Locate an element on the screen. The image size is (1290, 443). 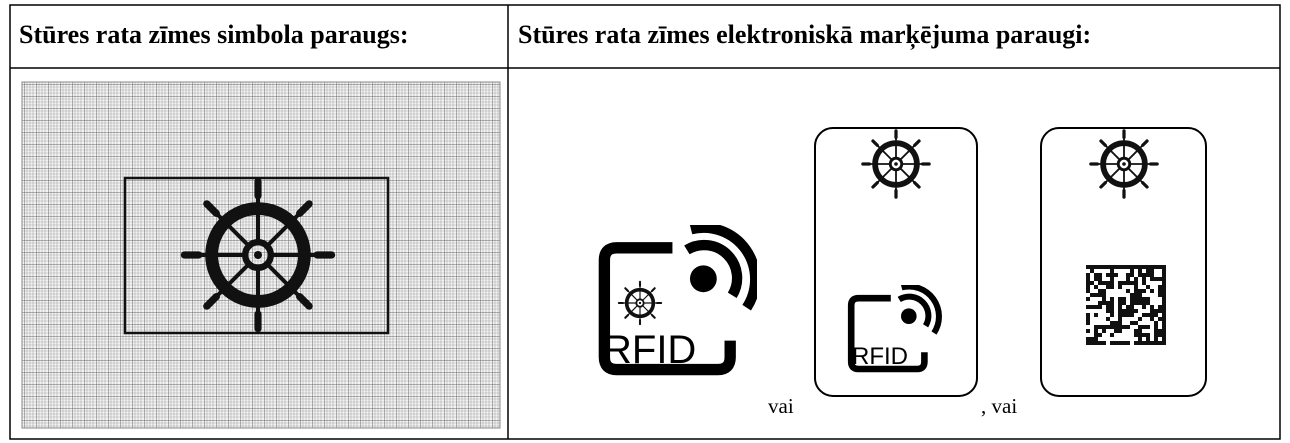
rfid-card is located at coordinates (896, 262).